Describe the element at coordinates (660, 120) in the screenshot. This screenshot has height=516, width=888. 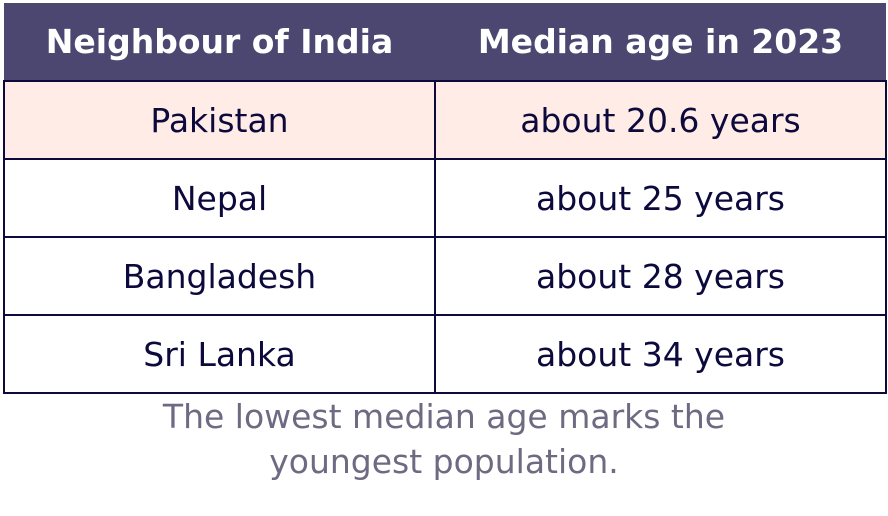
I see `table-cell: about 20.6 years` at that location.